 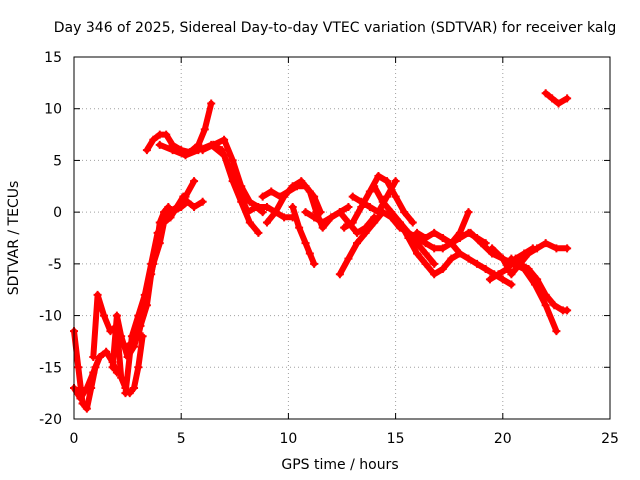 What do you see at coordinates (57, 161) in the screenshot?
I see `y-tick-label: 5` at bounding box center [57, 161].